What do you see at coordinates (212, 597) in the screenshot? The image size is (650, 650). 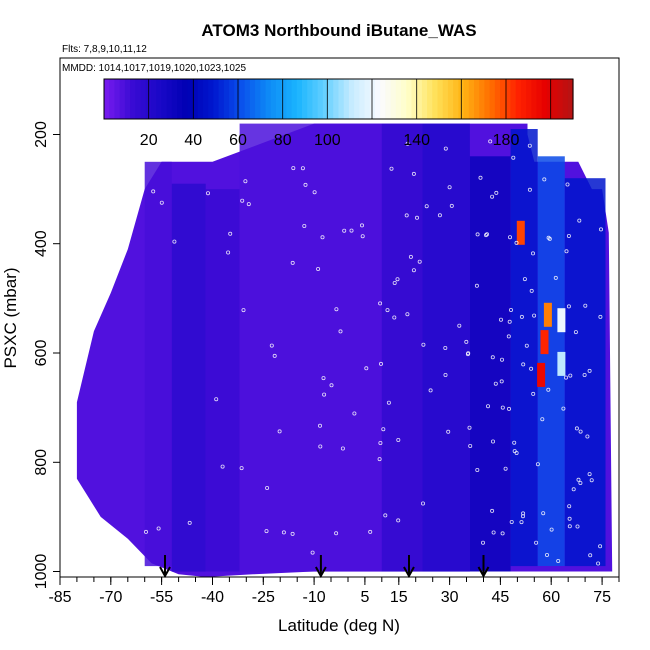 I see `x-tick-label: -40` at bounding box center [212, 597].